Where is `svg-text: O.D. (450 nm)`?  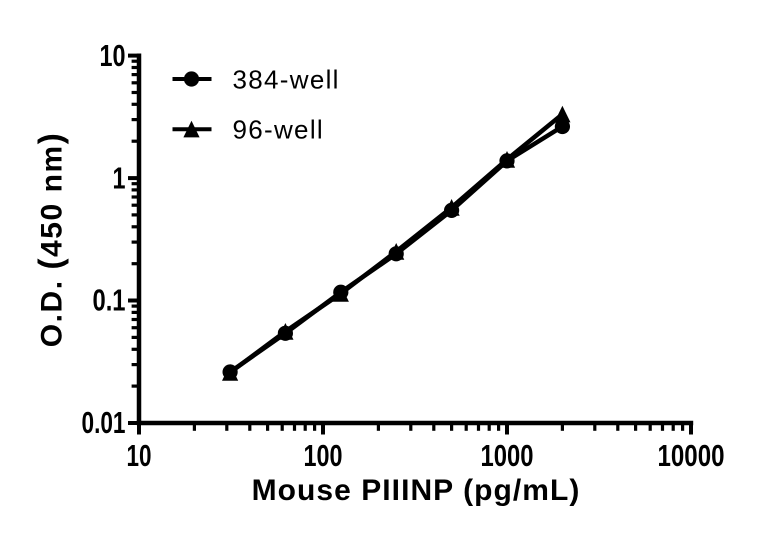
svg-text: O.D. (450 nm) is located at coordinates (50, 240).